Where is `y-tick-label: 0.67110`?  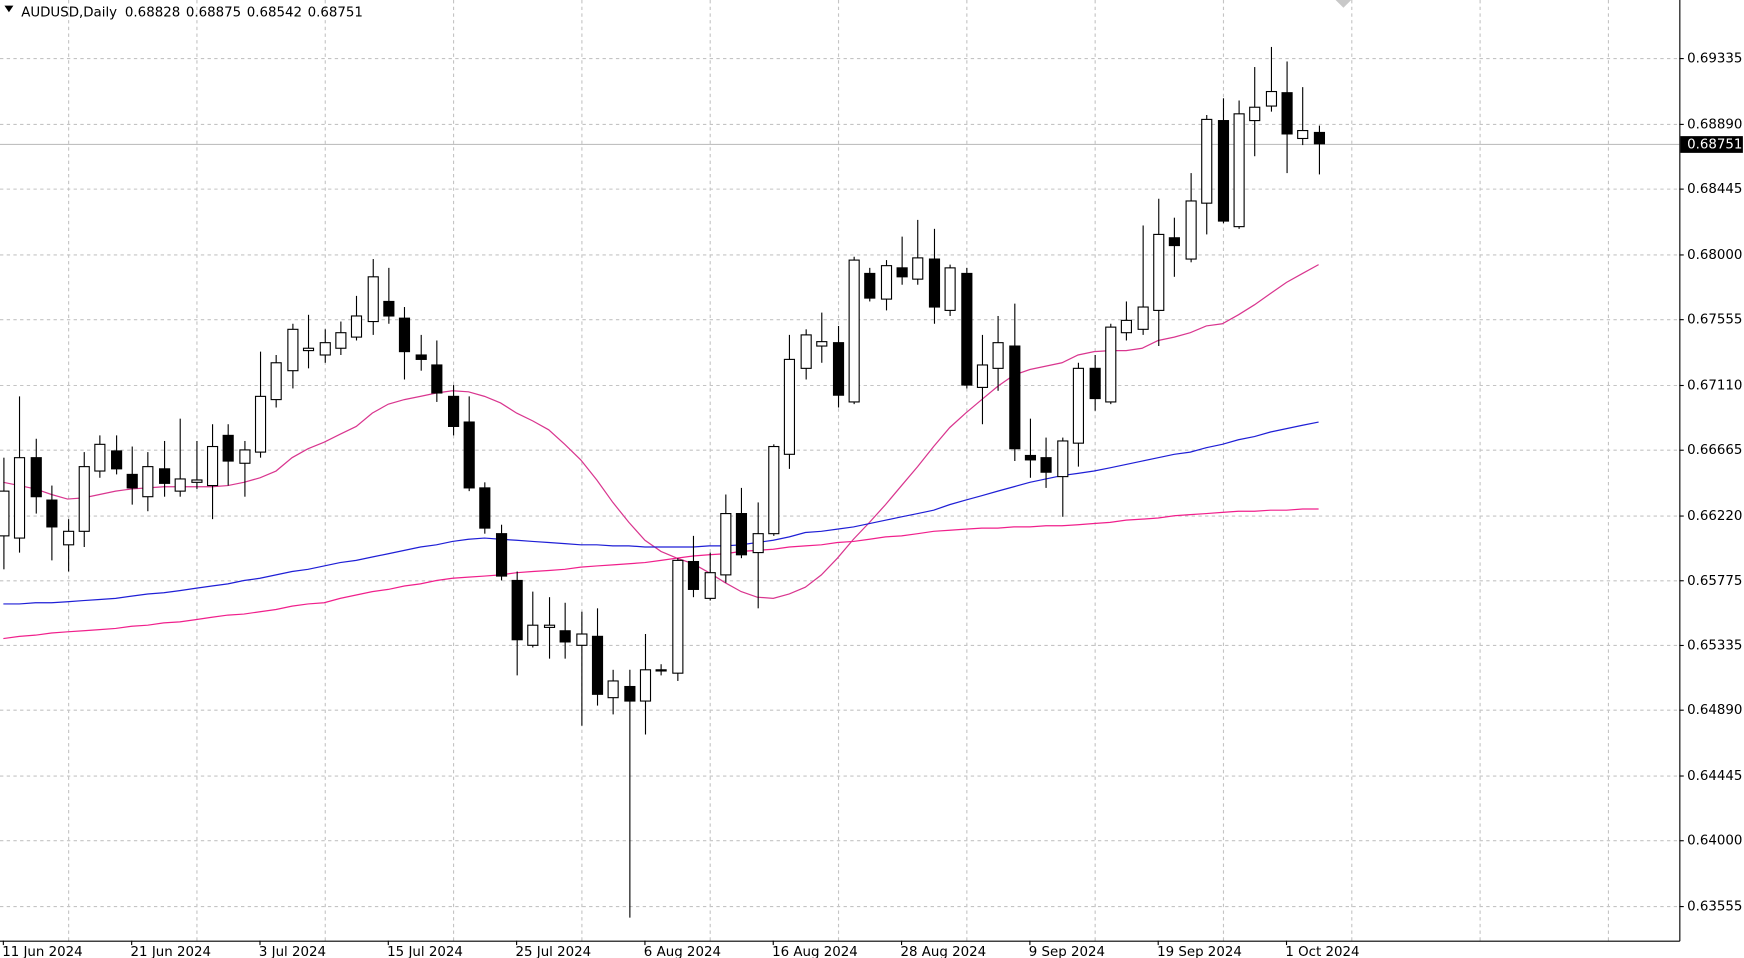 y-tick-label: 0.67110 is located at coordinates (1714, 385).